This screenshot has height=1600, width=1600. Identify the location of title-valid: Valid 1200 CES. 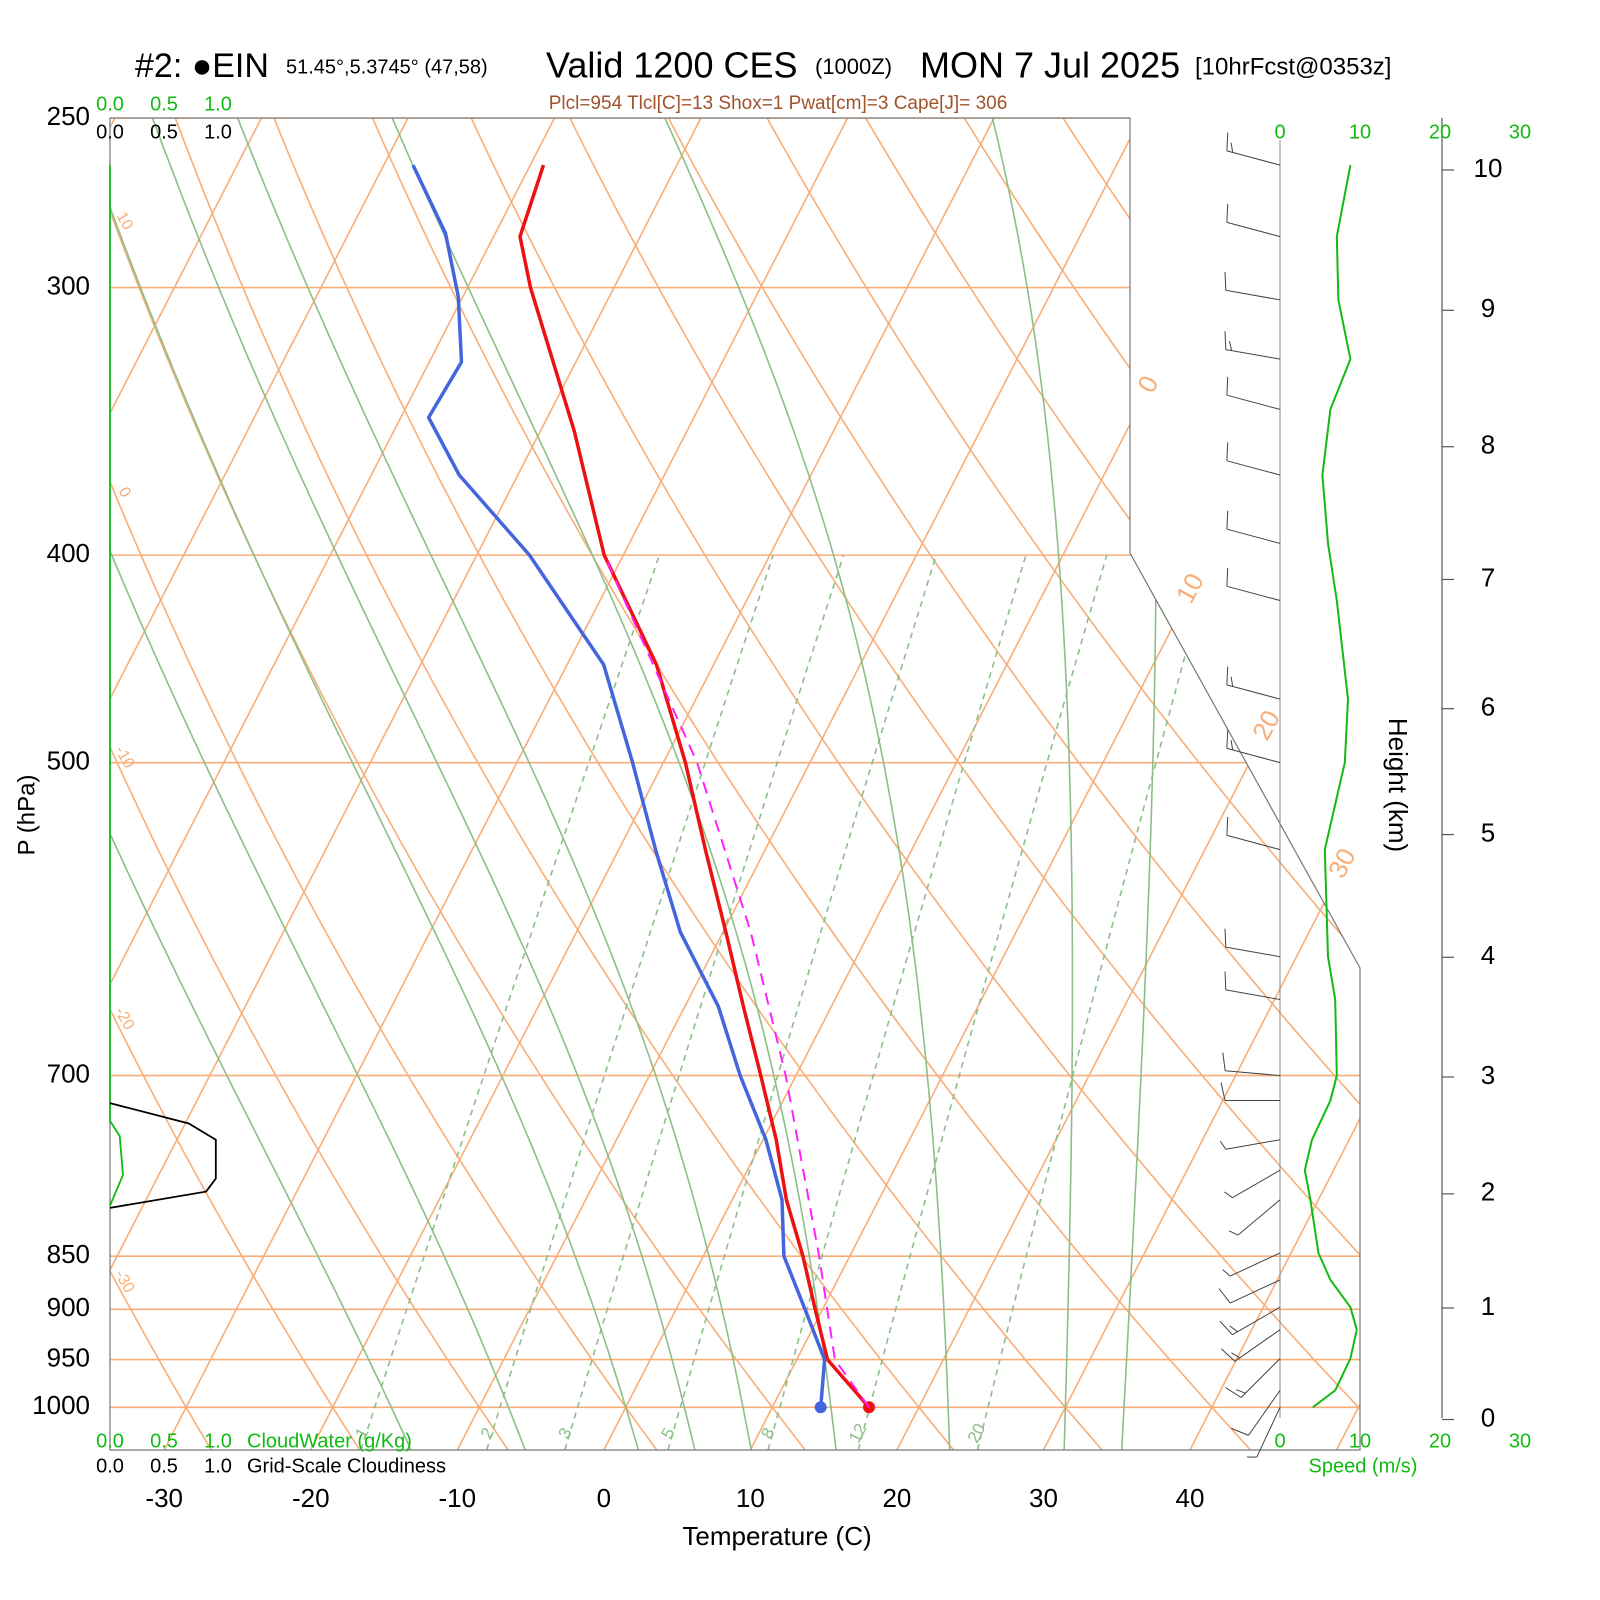
(672, 65).